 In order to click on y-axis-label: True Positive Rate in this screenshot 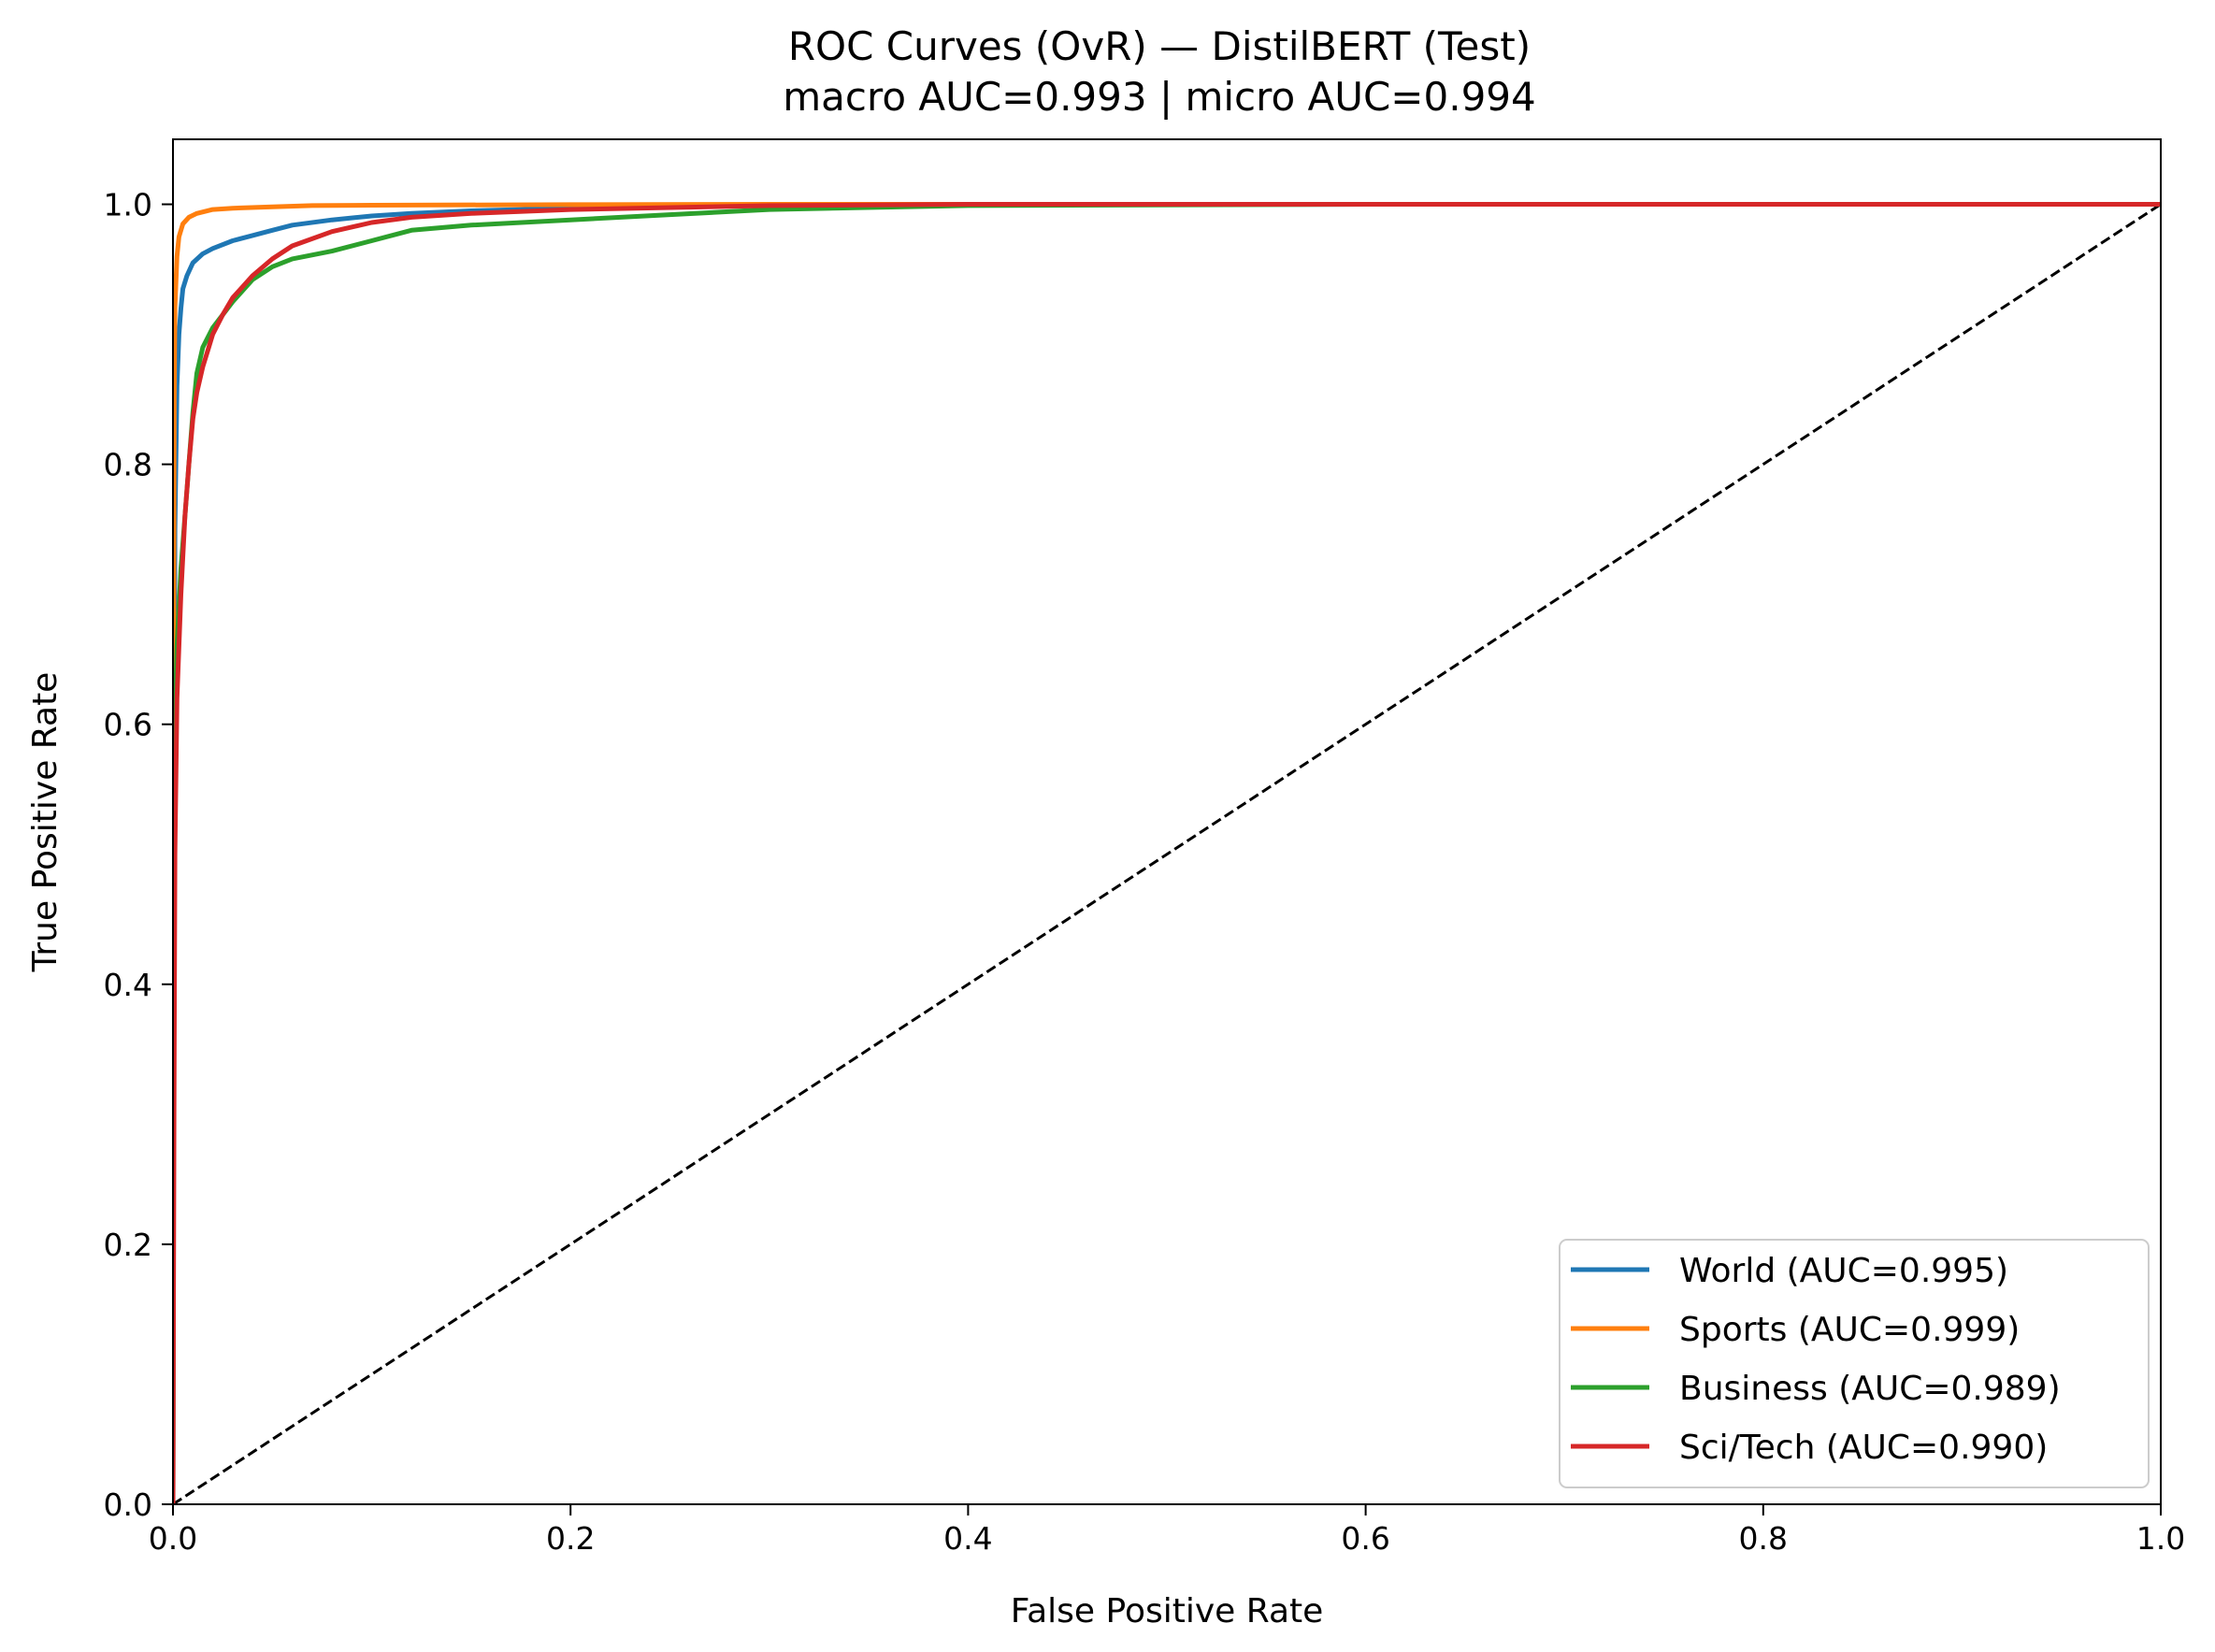, I will do `click(45, 823)`.